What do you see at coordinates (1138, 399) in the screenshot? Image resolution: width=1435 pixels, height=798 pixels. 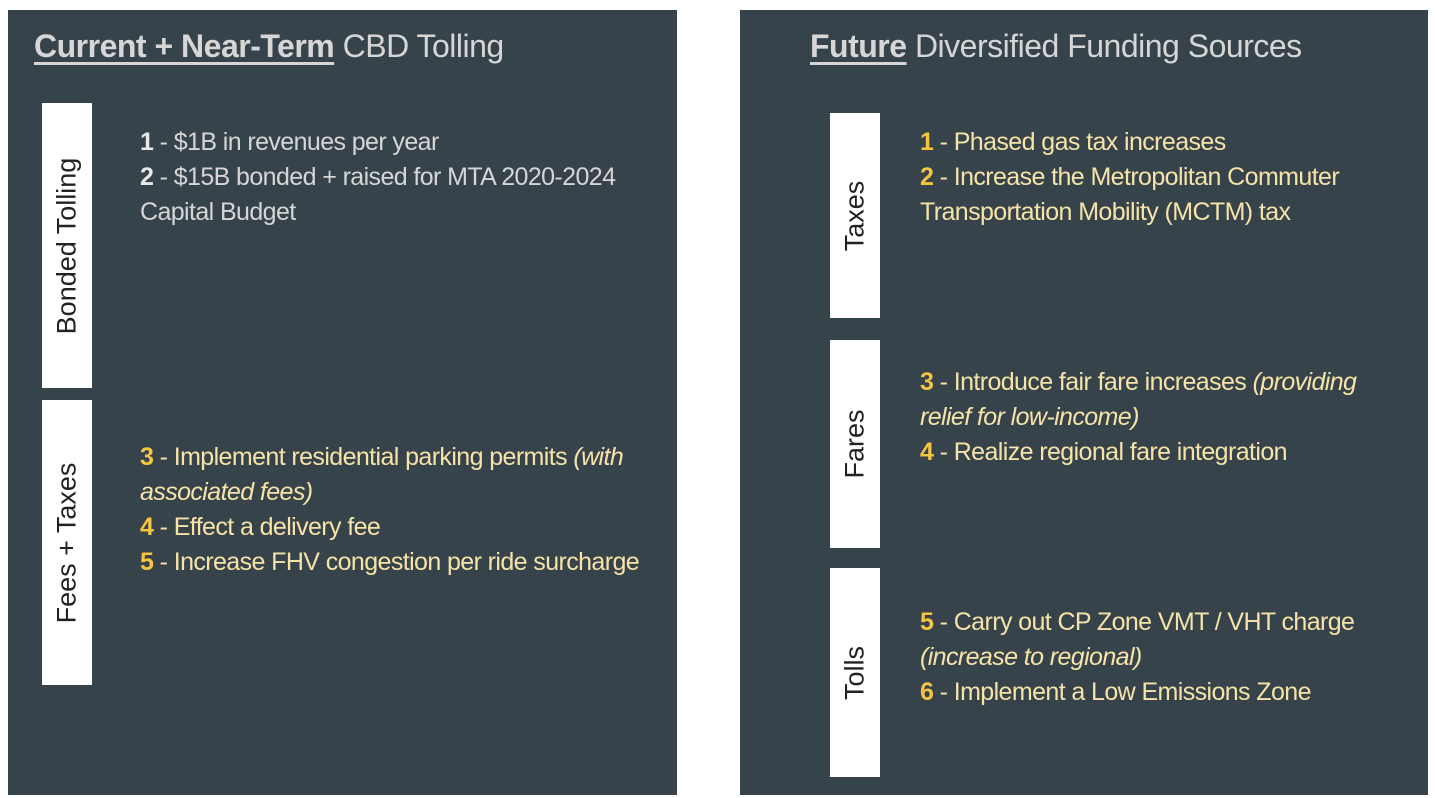 I see `item-note: (providing relief for low-income)` at bounding box center [1138, 399].